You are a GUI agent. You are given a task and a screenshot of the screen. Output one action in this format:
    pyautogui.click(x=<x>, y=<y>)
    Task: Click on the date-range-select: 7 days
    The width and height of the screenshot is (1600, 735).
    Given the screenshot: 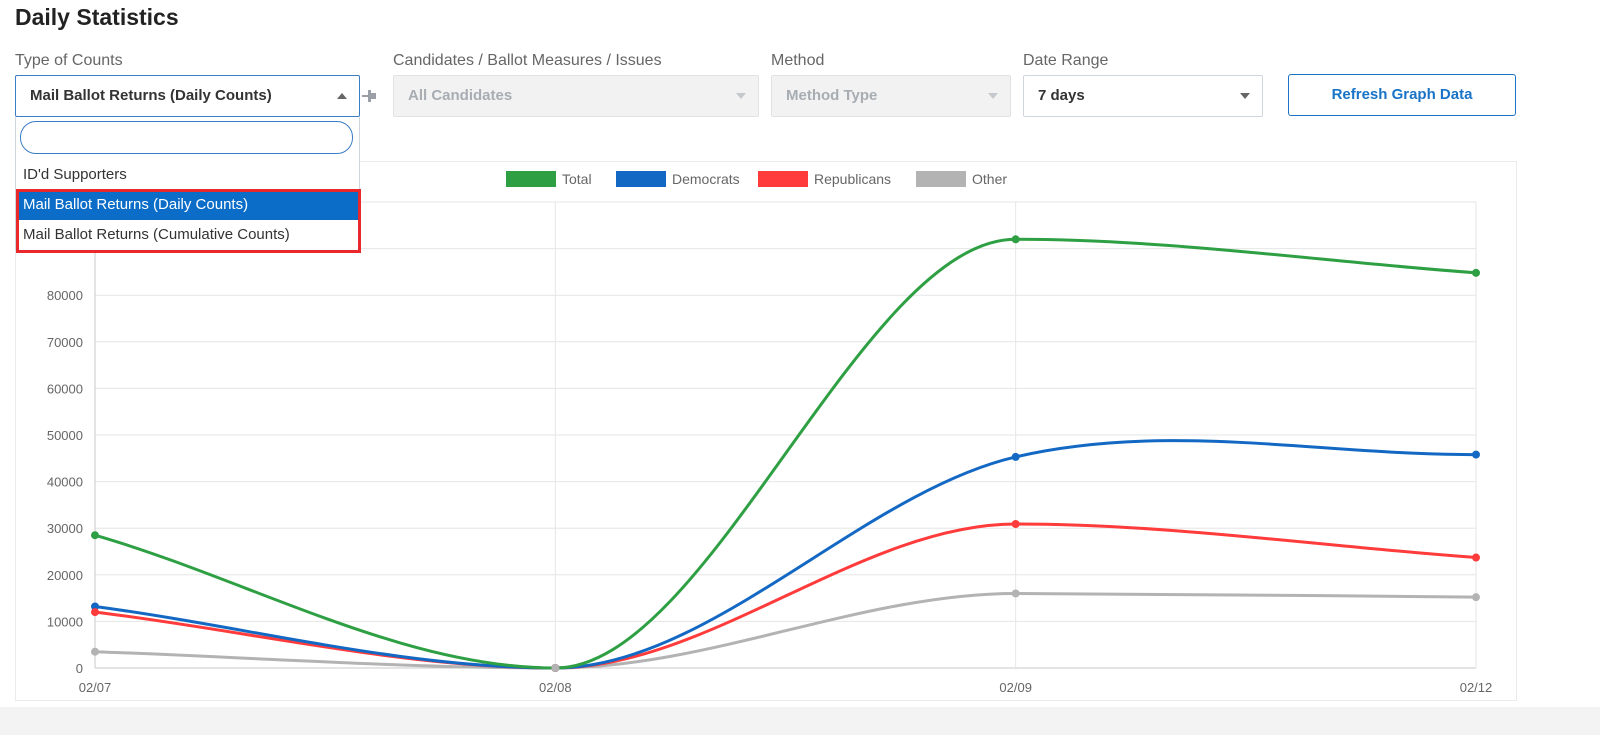 What is the action you would take?
    pyautogui.click(x=1143, y=96)
    